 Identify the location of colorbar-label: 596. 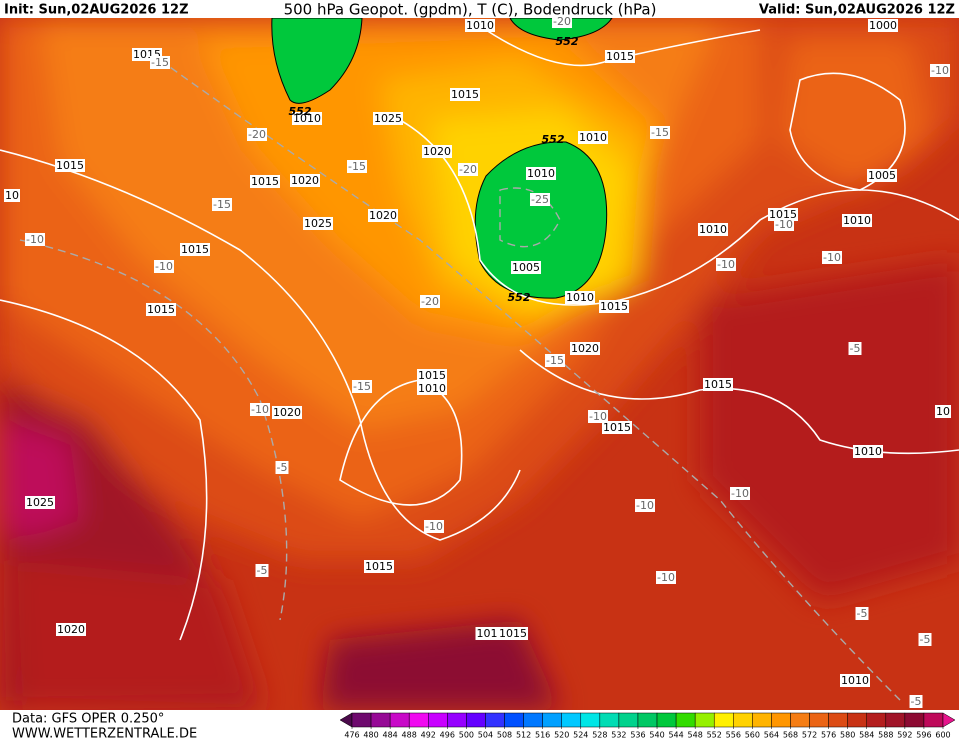
(923, 735).